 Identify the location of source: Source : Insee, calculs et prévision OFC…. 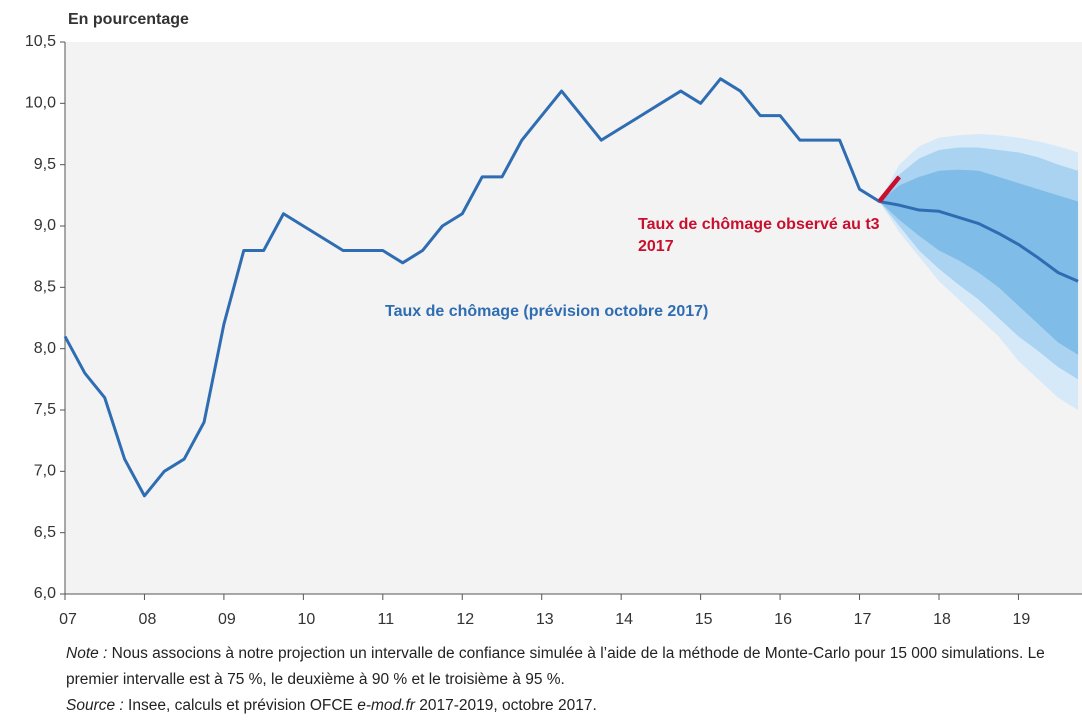
(566, 706).